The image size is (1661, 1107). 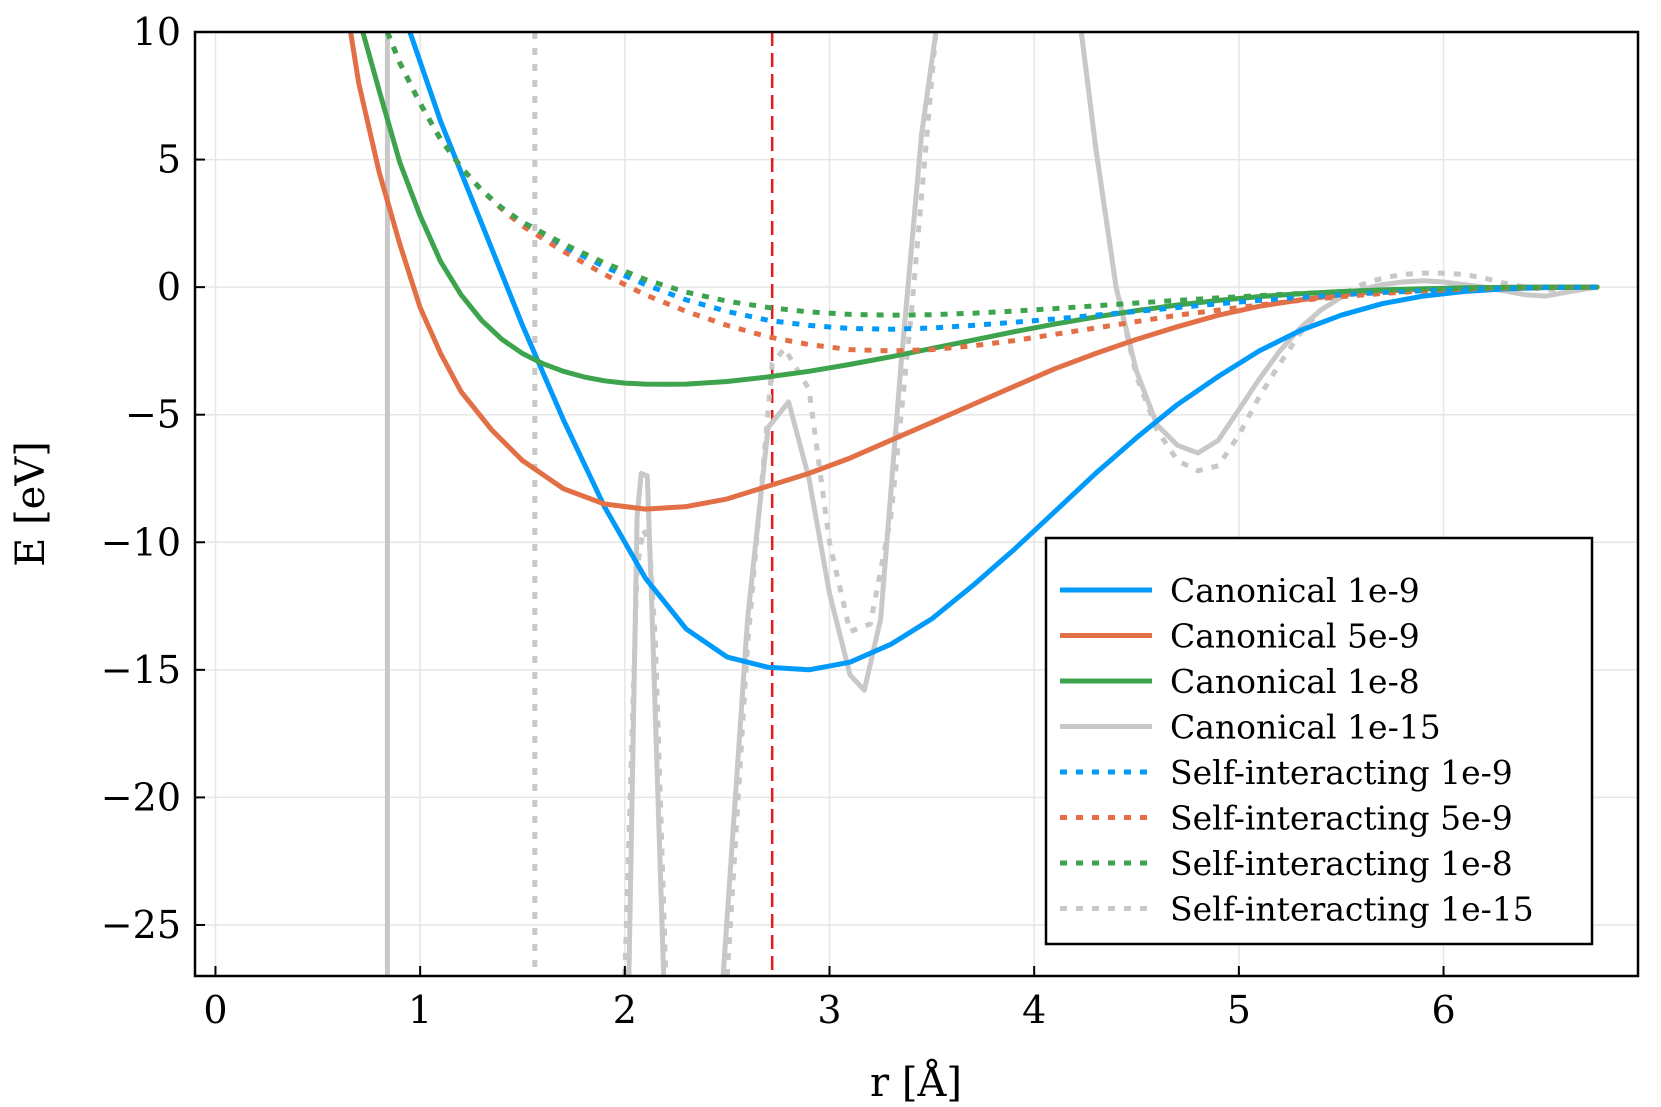 I want to click on legend-label: Self-interacting 5e-9, so click(x=1341, y=818).